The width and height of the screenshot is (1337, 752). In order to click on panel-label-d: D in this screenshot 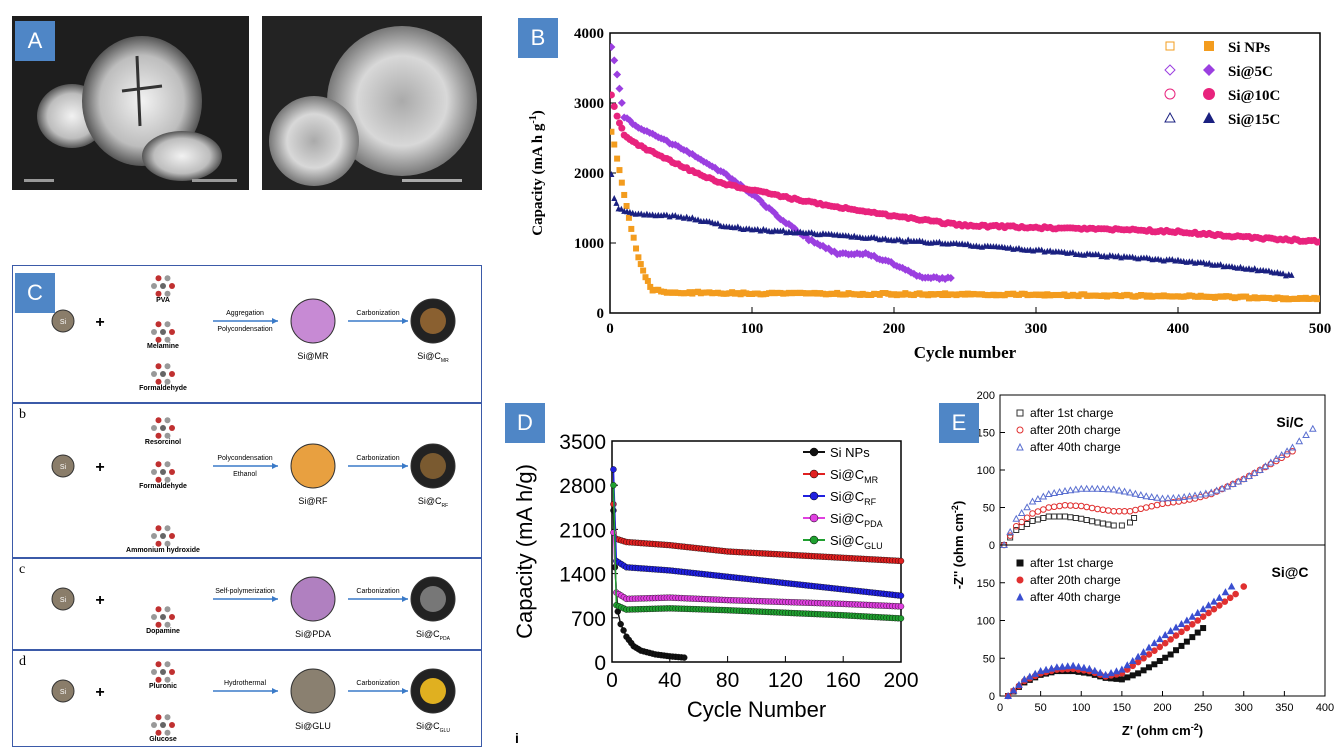, I will do `click(525, 423)`.